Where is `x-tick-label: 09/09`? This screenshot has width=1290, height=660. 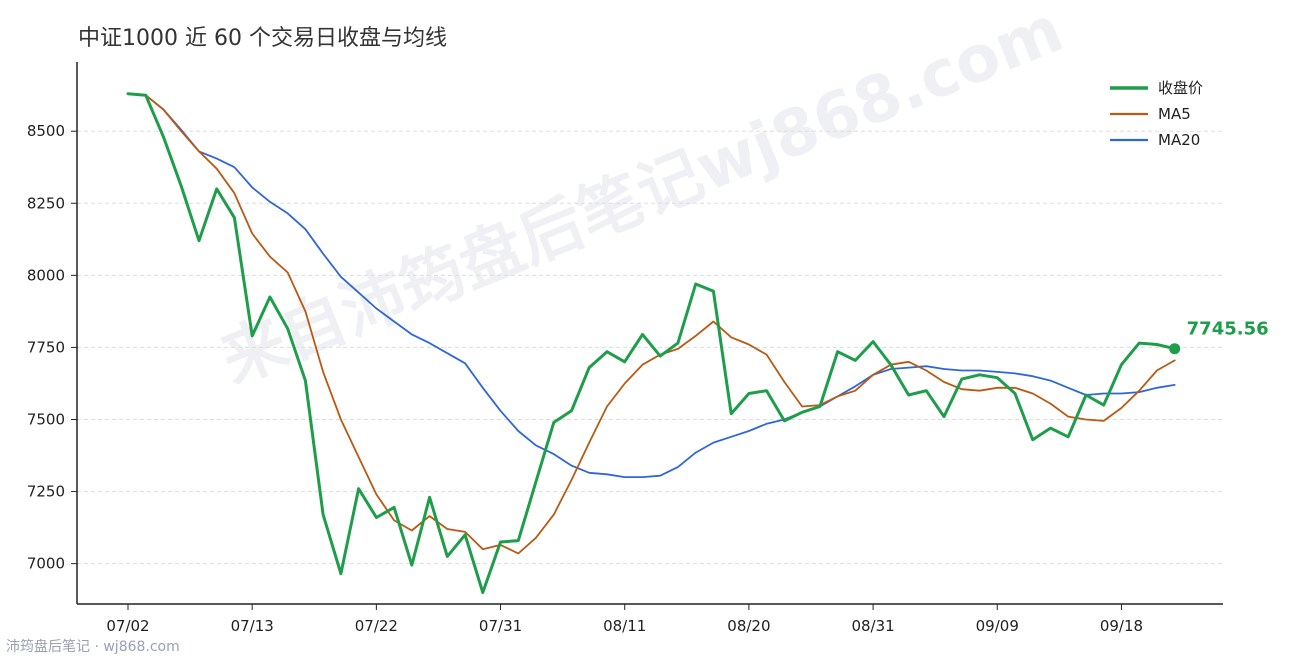 x-tick-label: 09/09 is located at coordinates (997, 626).